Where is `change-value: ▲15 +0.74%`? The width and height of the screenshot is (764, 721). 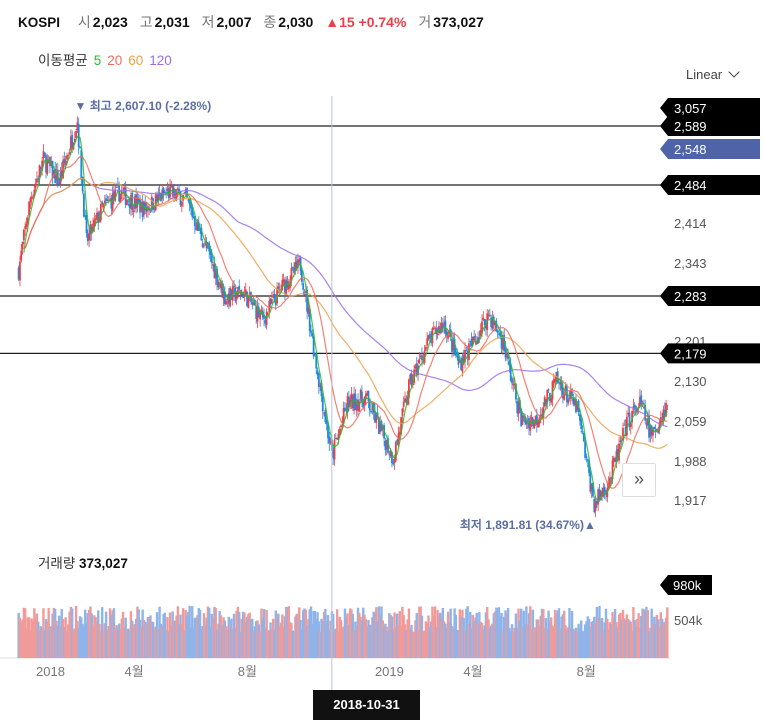 change-value: ▲15 +0.74% is located at coordinates (366, 22).